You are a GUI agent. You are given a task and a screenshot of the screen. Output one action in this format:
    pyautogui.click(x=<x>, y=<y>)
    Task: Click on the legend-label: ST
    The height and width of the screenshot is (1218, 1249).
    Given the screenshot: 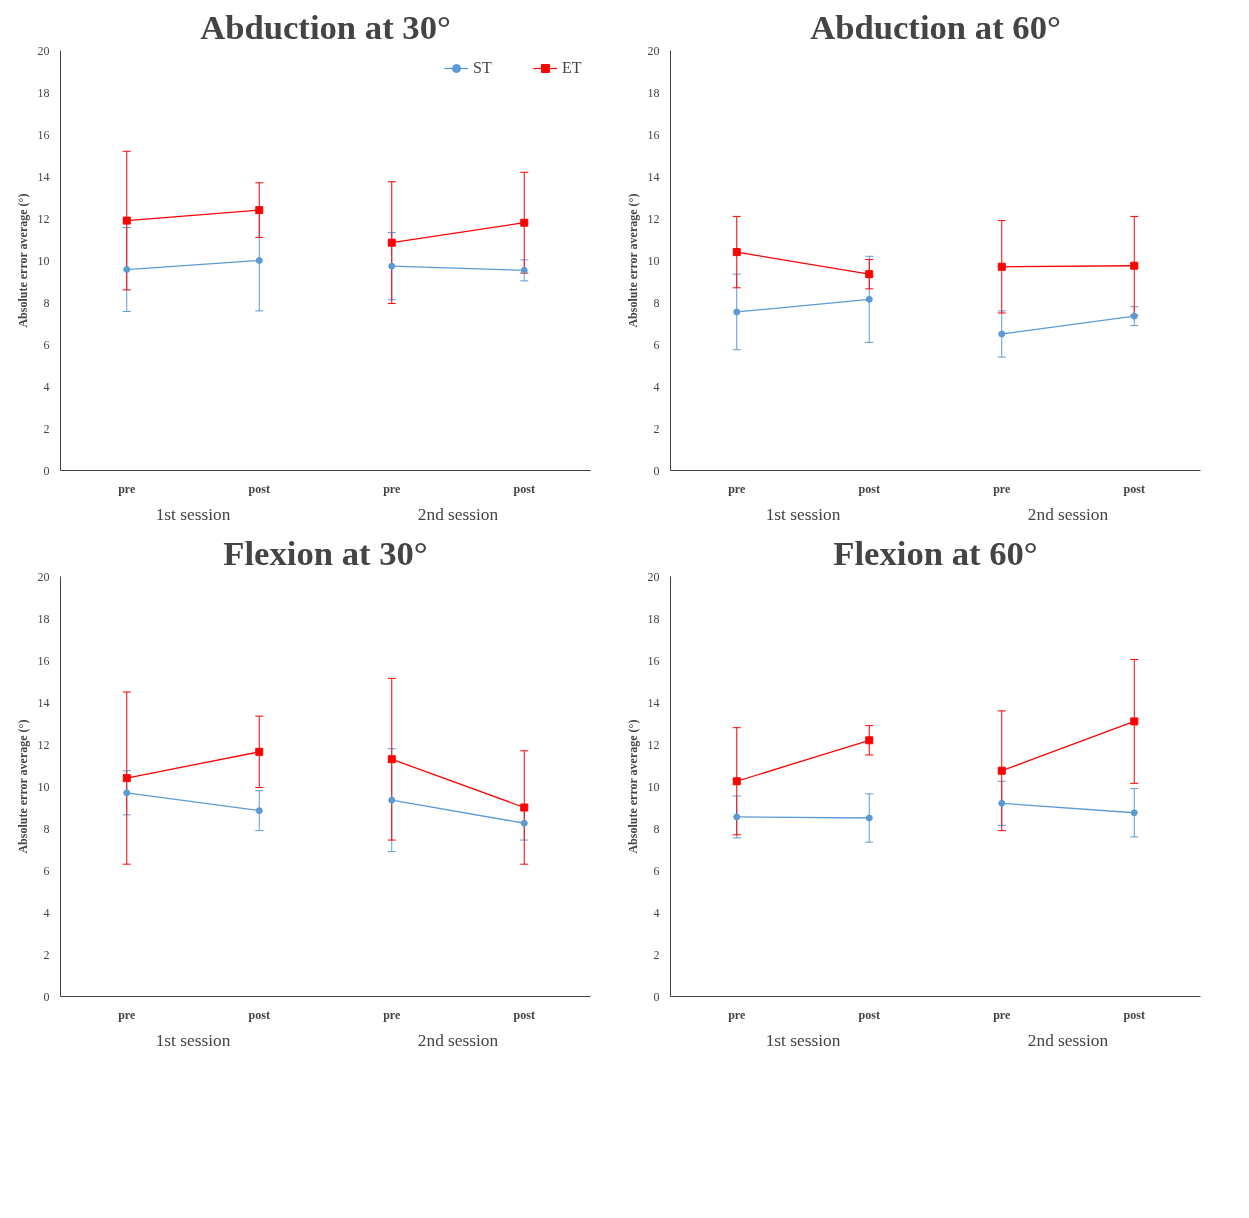 What is the action you would take?
    pyautogui.click(x=483, y=68)
    